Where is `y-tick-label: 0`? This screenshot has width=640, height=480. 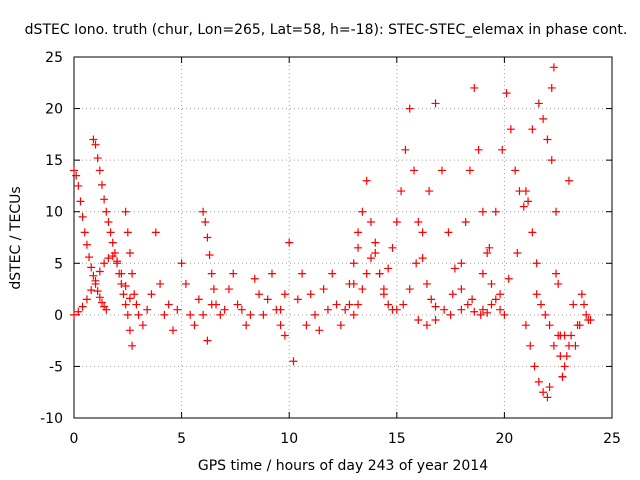 y-tick-label: 0 is located at coordinates (58, 316).